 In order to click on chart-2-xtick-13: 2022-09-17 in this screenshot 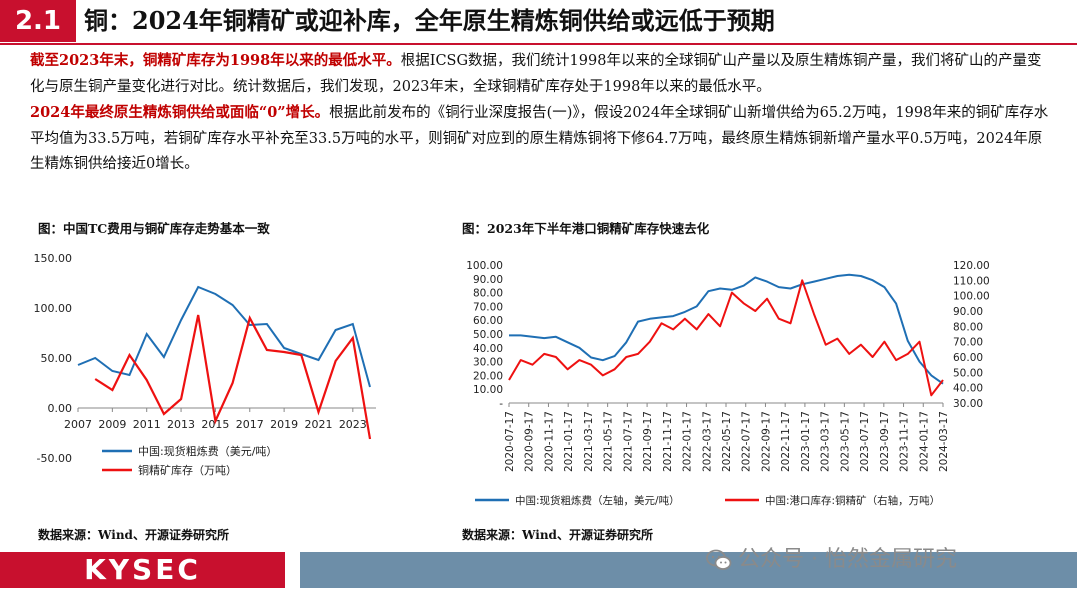, I will do `click(766, 441)`.